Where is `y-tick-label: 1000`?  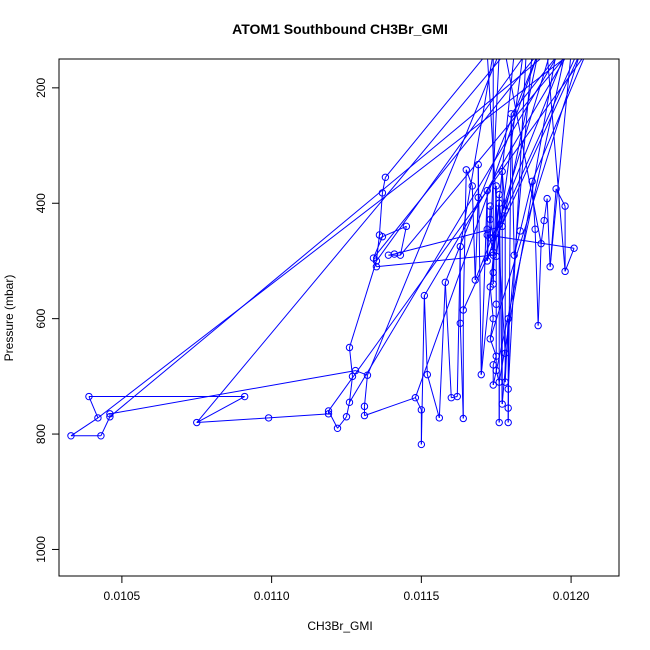
y-tick-label: 1000 is located at coordinates (41, 549).